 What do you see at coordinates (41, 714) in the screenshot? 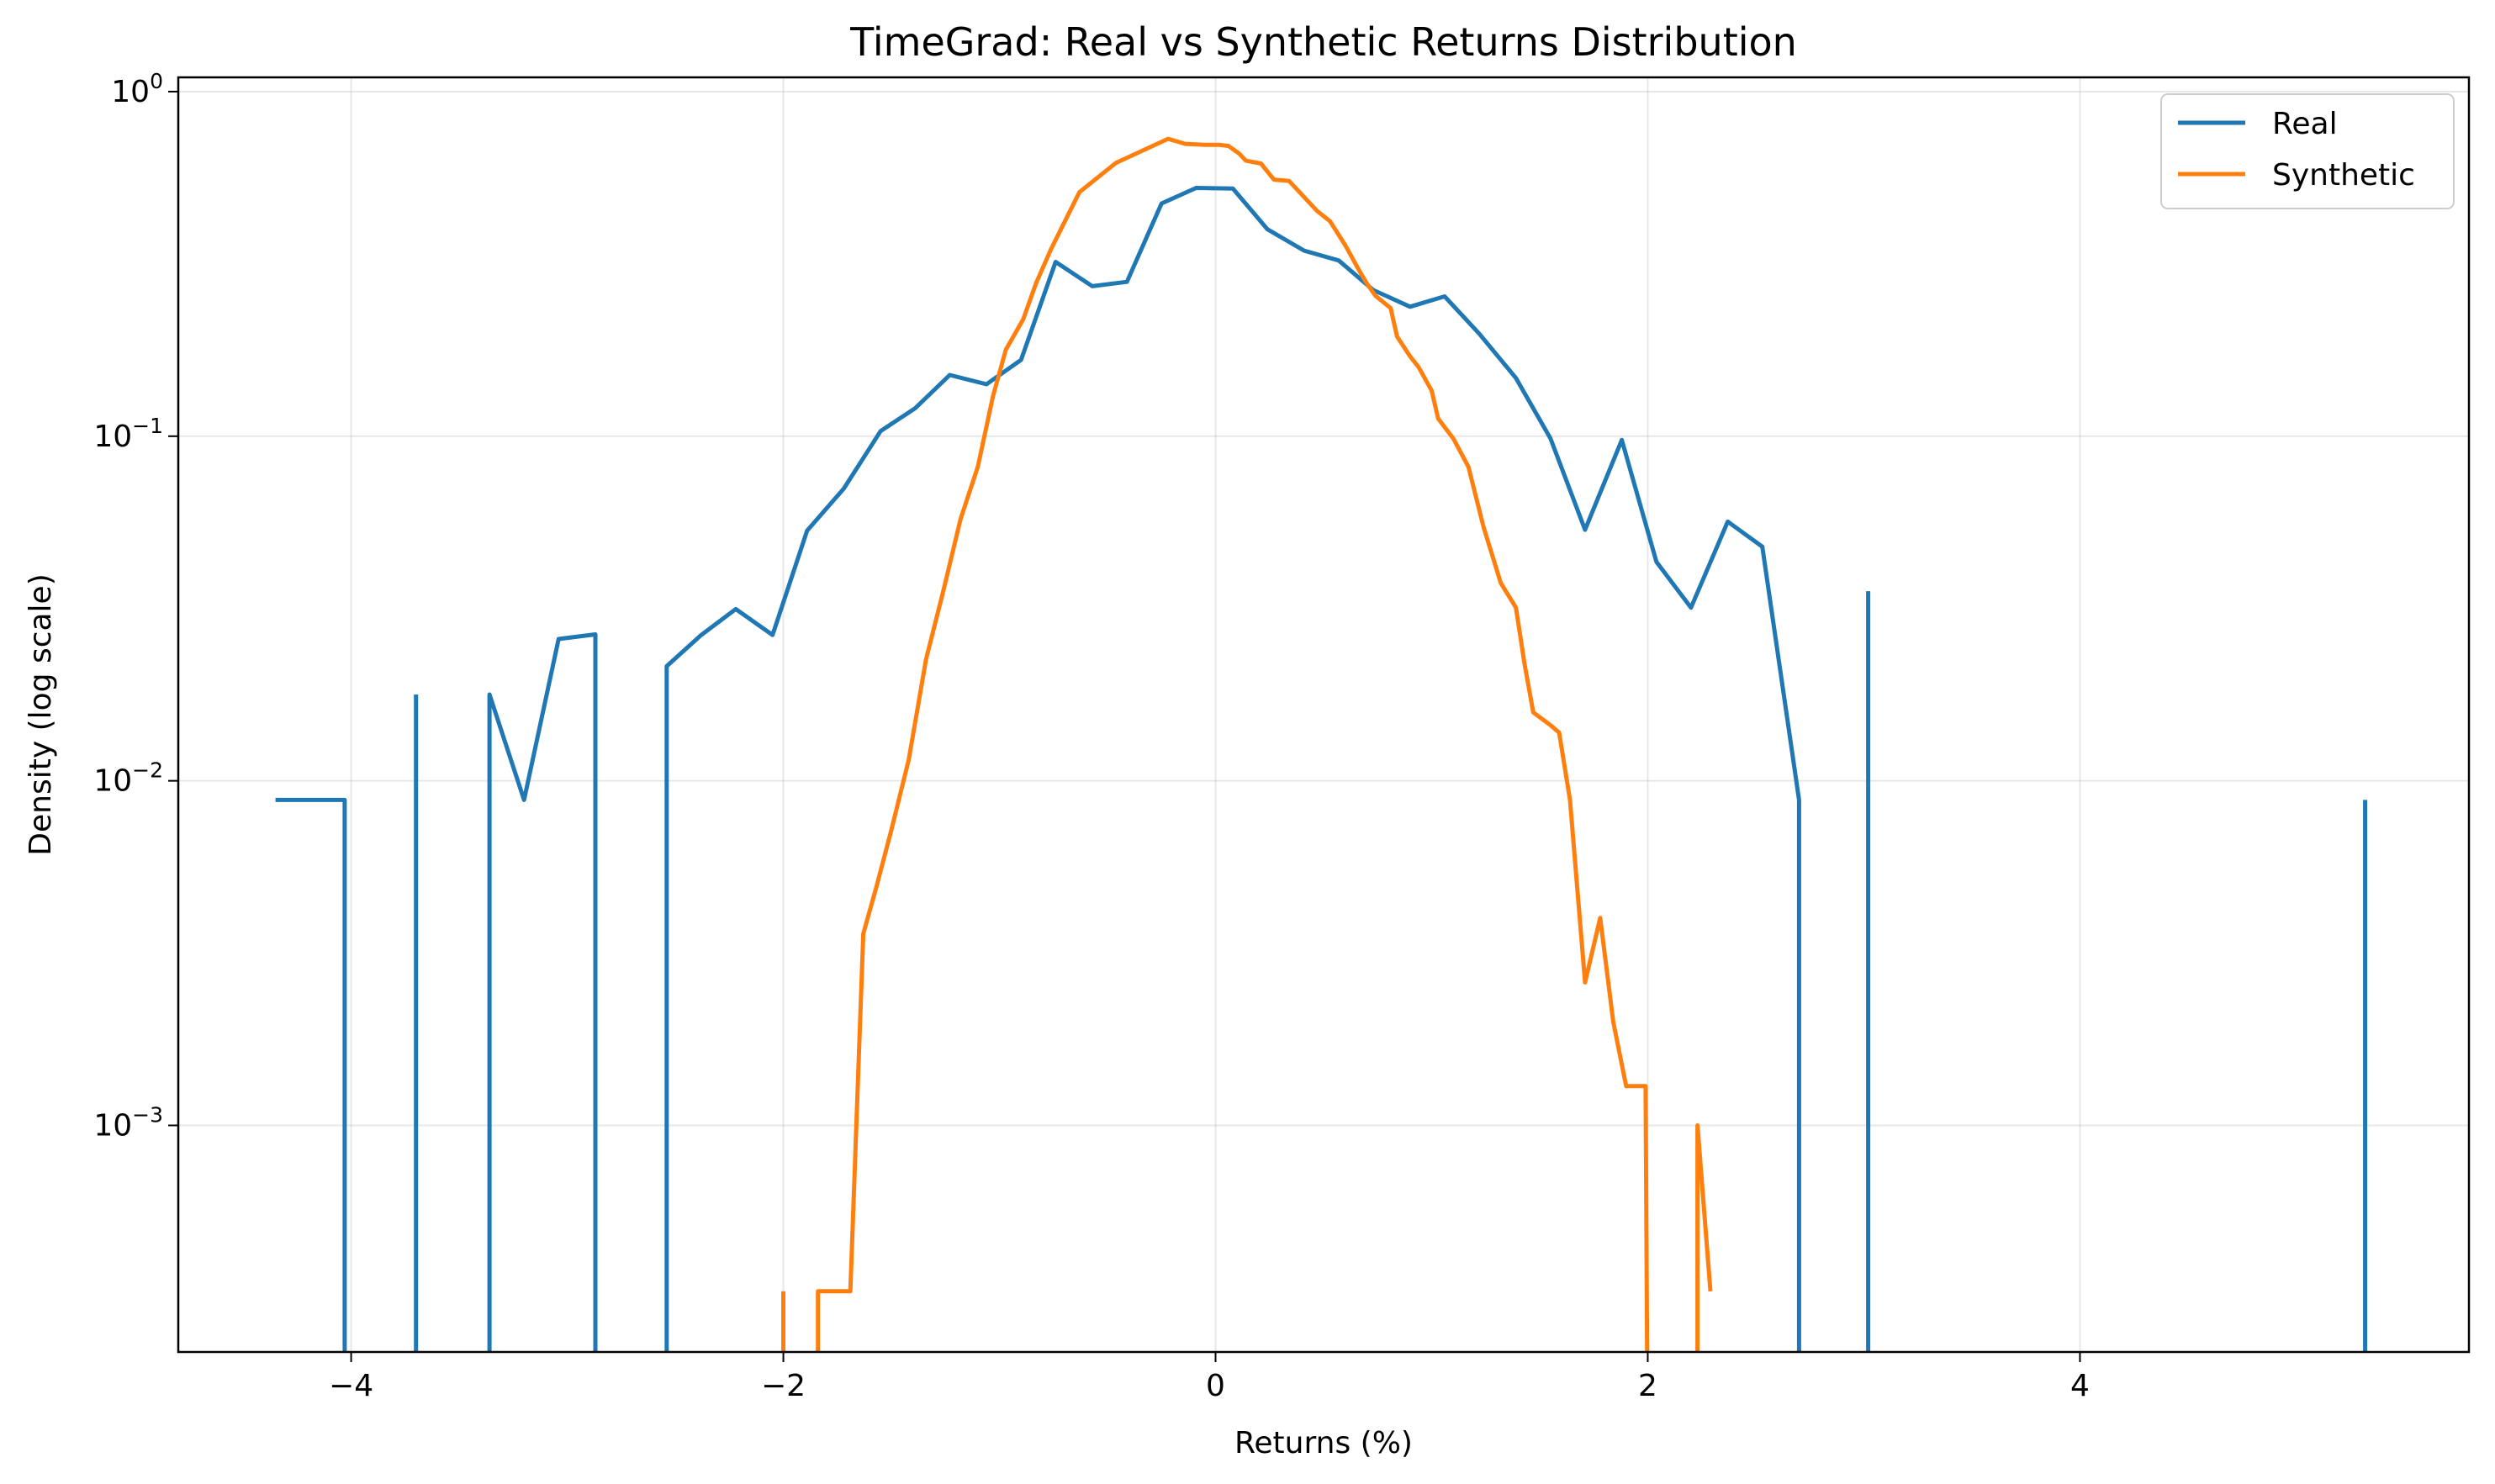
I see `y-axis-label: Density (log scale)` at bounding box center [41, 714].